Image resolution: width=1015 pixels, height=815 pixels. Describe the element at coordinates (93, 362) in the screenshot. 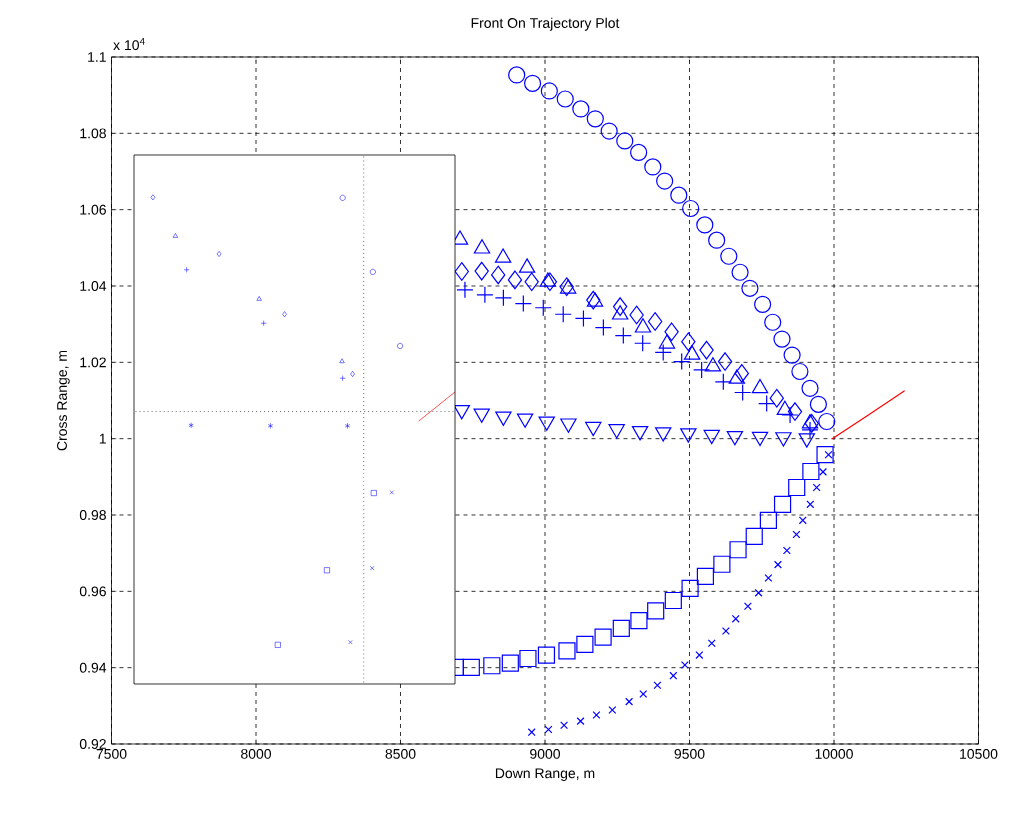

I see `y-tick-label: 1.02` at that location.